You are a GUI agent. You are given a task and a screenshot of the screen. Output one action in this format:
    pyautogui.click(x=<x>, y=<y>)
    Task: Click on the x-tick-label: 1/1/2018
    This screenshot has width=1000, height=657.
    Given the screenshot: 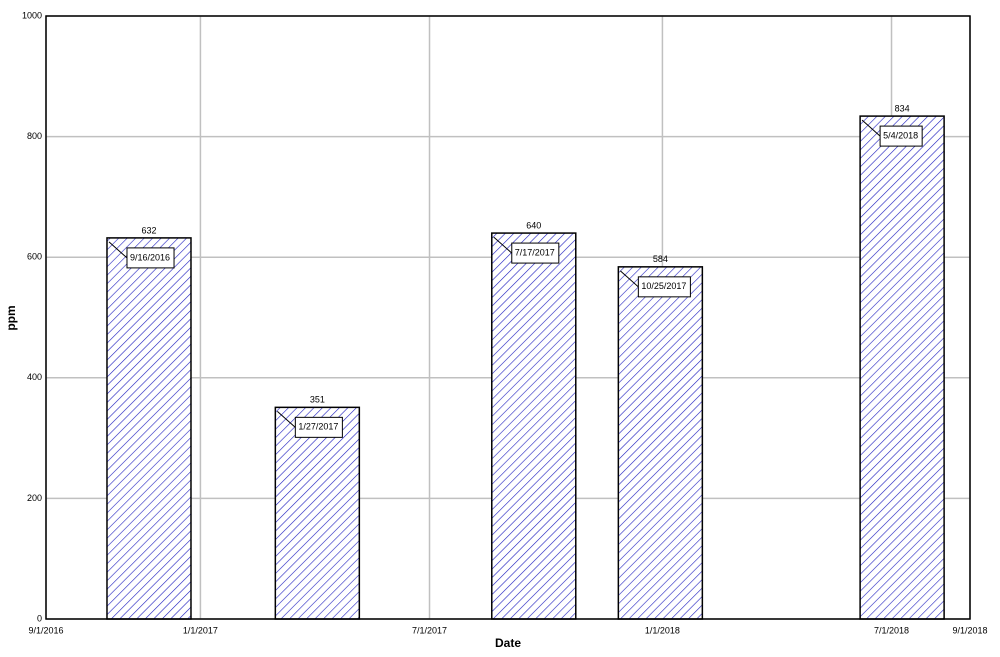 What is the action you would take?
    pyautogui.click(x=662, y=630)
    